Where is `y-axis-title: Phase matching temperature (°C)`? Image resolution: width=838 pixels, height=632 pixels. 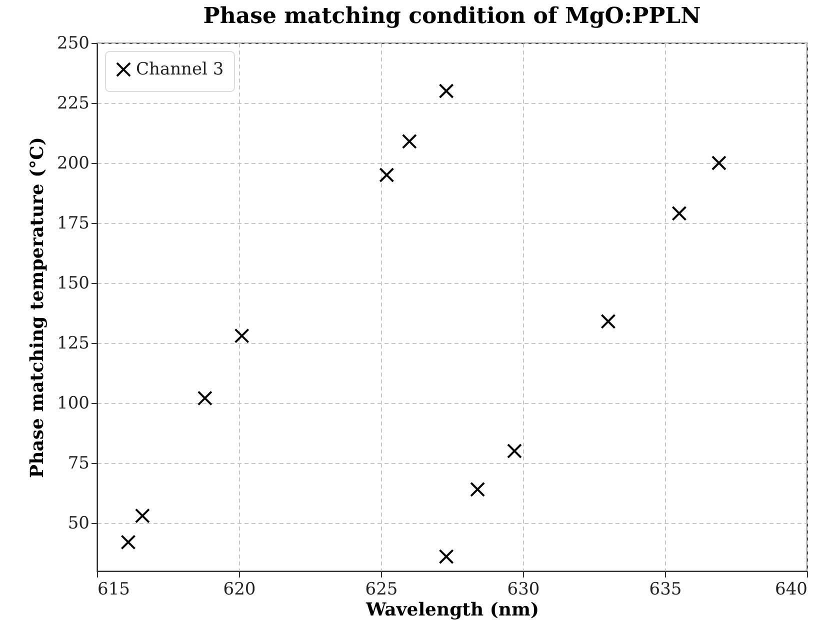
y-axis-title: Phase matching temperature (°C) is located at coordinates (37, 307).